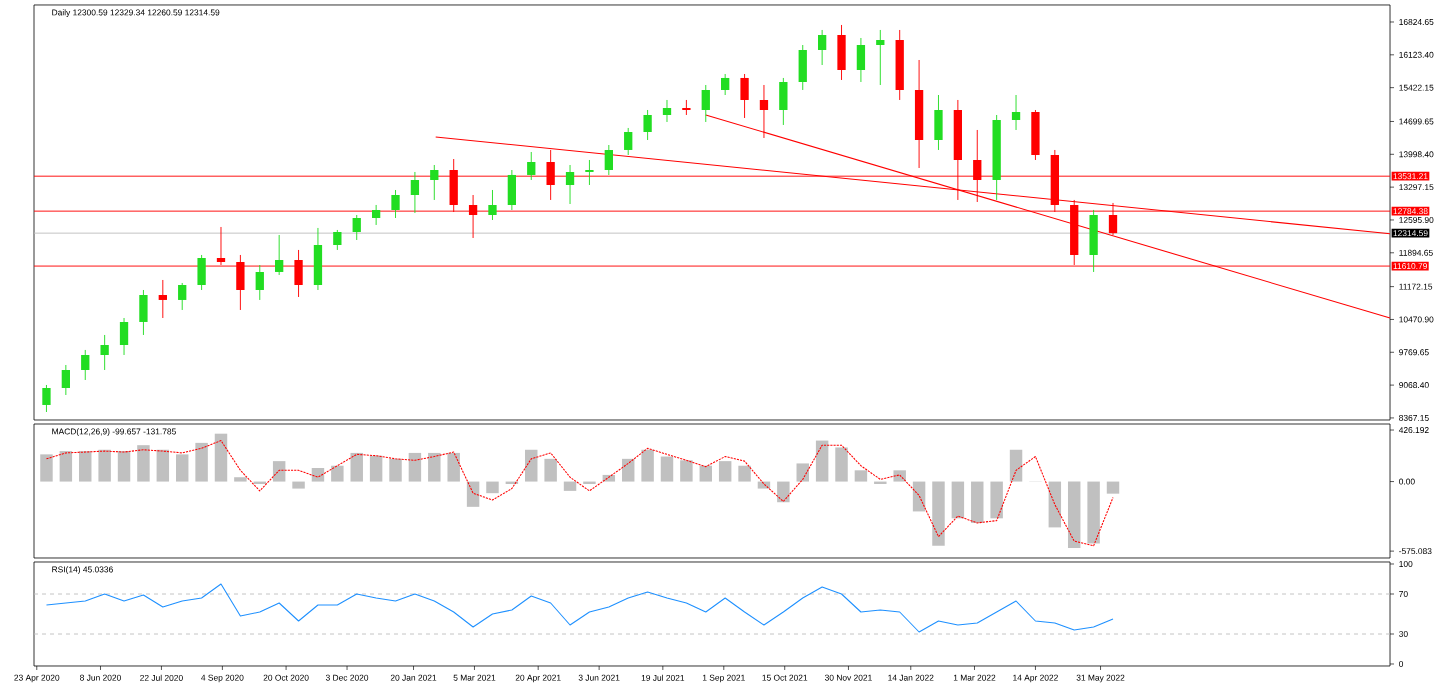 The image size is (1444, 692). Describe the element at coordinates (1416, 87) in the screenshot. I see `y-tick-label: 15422.15` at that location.